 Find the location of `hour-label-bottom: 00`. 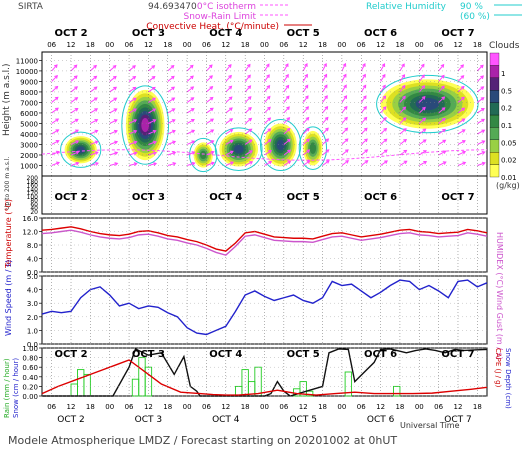

hour-label-bottom: 00 is located at coordinates (187, 407).